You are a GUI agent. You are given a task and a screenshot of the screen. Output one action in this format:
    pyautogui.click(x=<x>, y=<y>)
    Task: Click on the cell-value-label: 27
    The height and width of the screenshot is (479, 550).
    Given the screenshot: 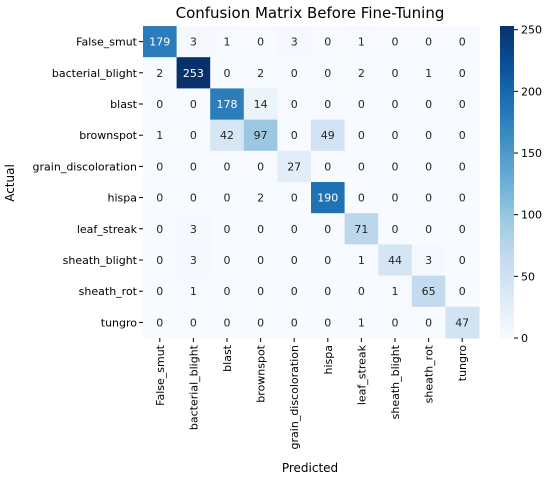 What is the action you would take?
    pyautogui.click(x=294, y=166)
    